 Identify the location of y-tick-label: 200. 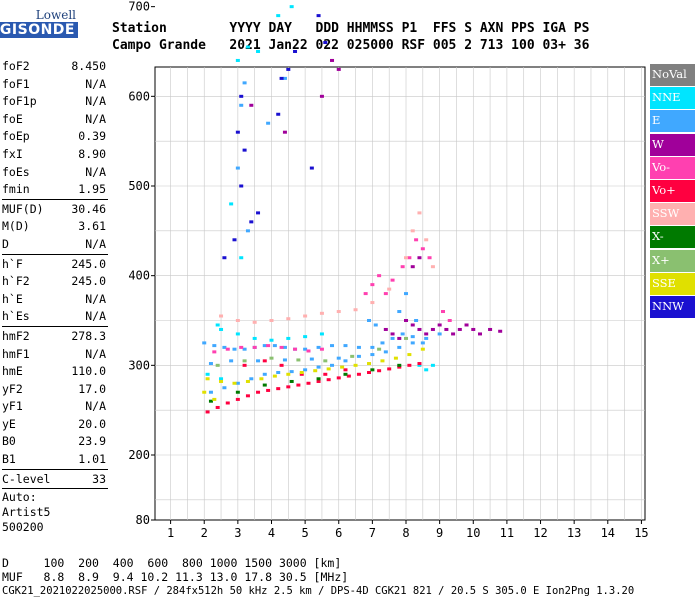
(139, 455).